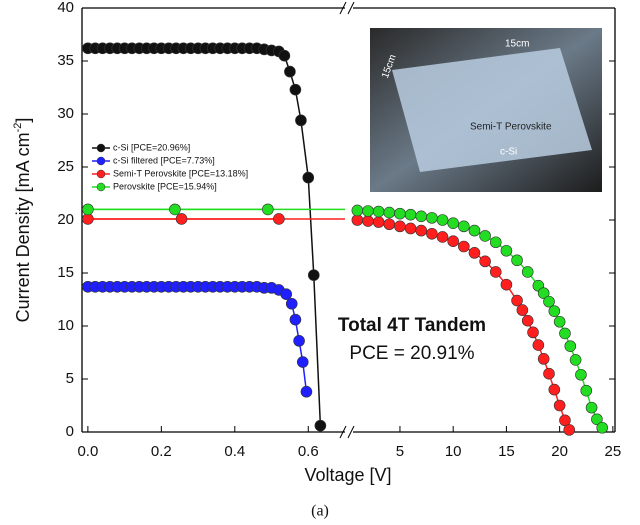 The height and width of the screenshot is (525, 640). I want to click on y-axis-label-part: -2, so click(18, 128).